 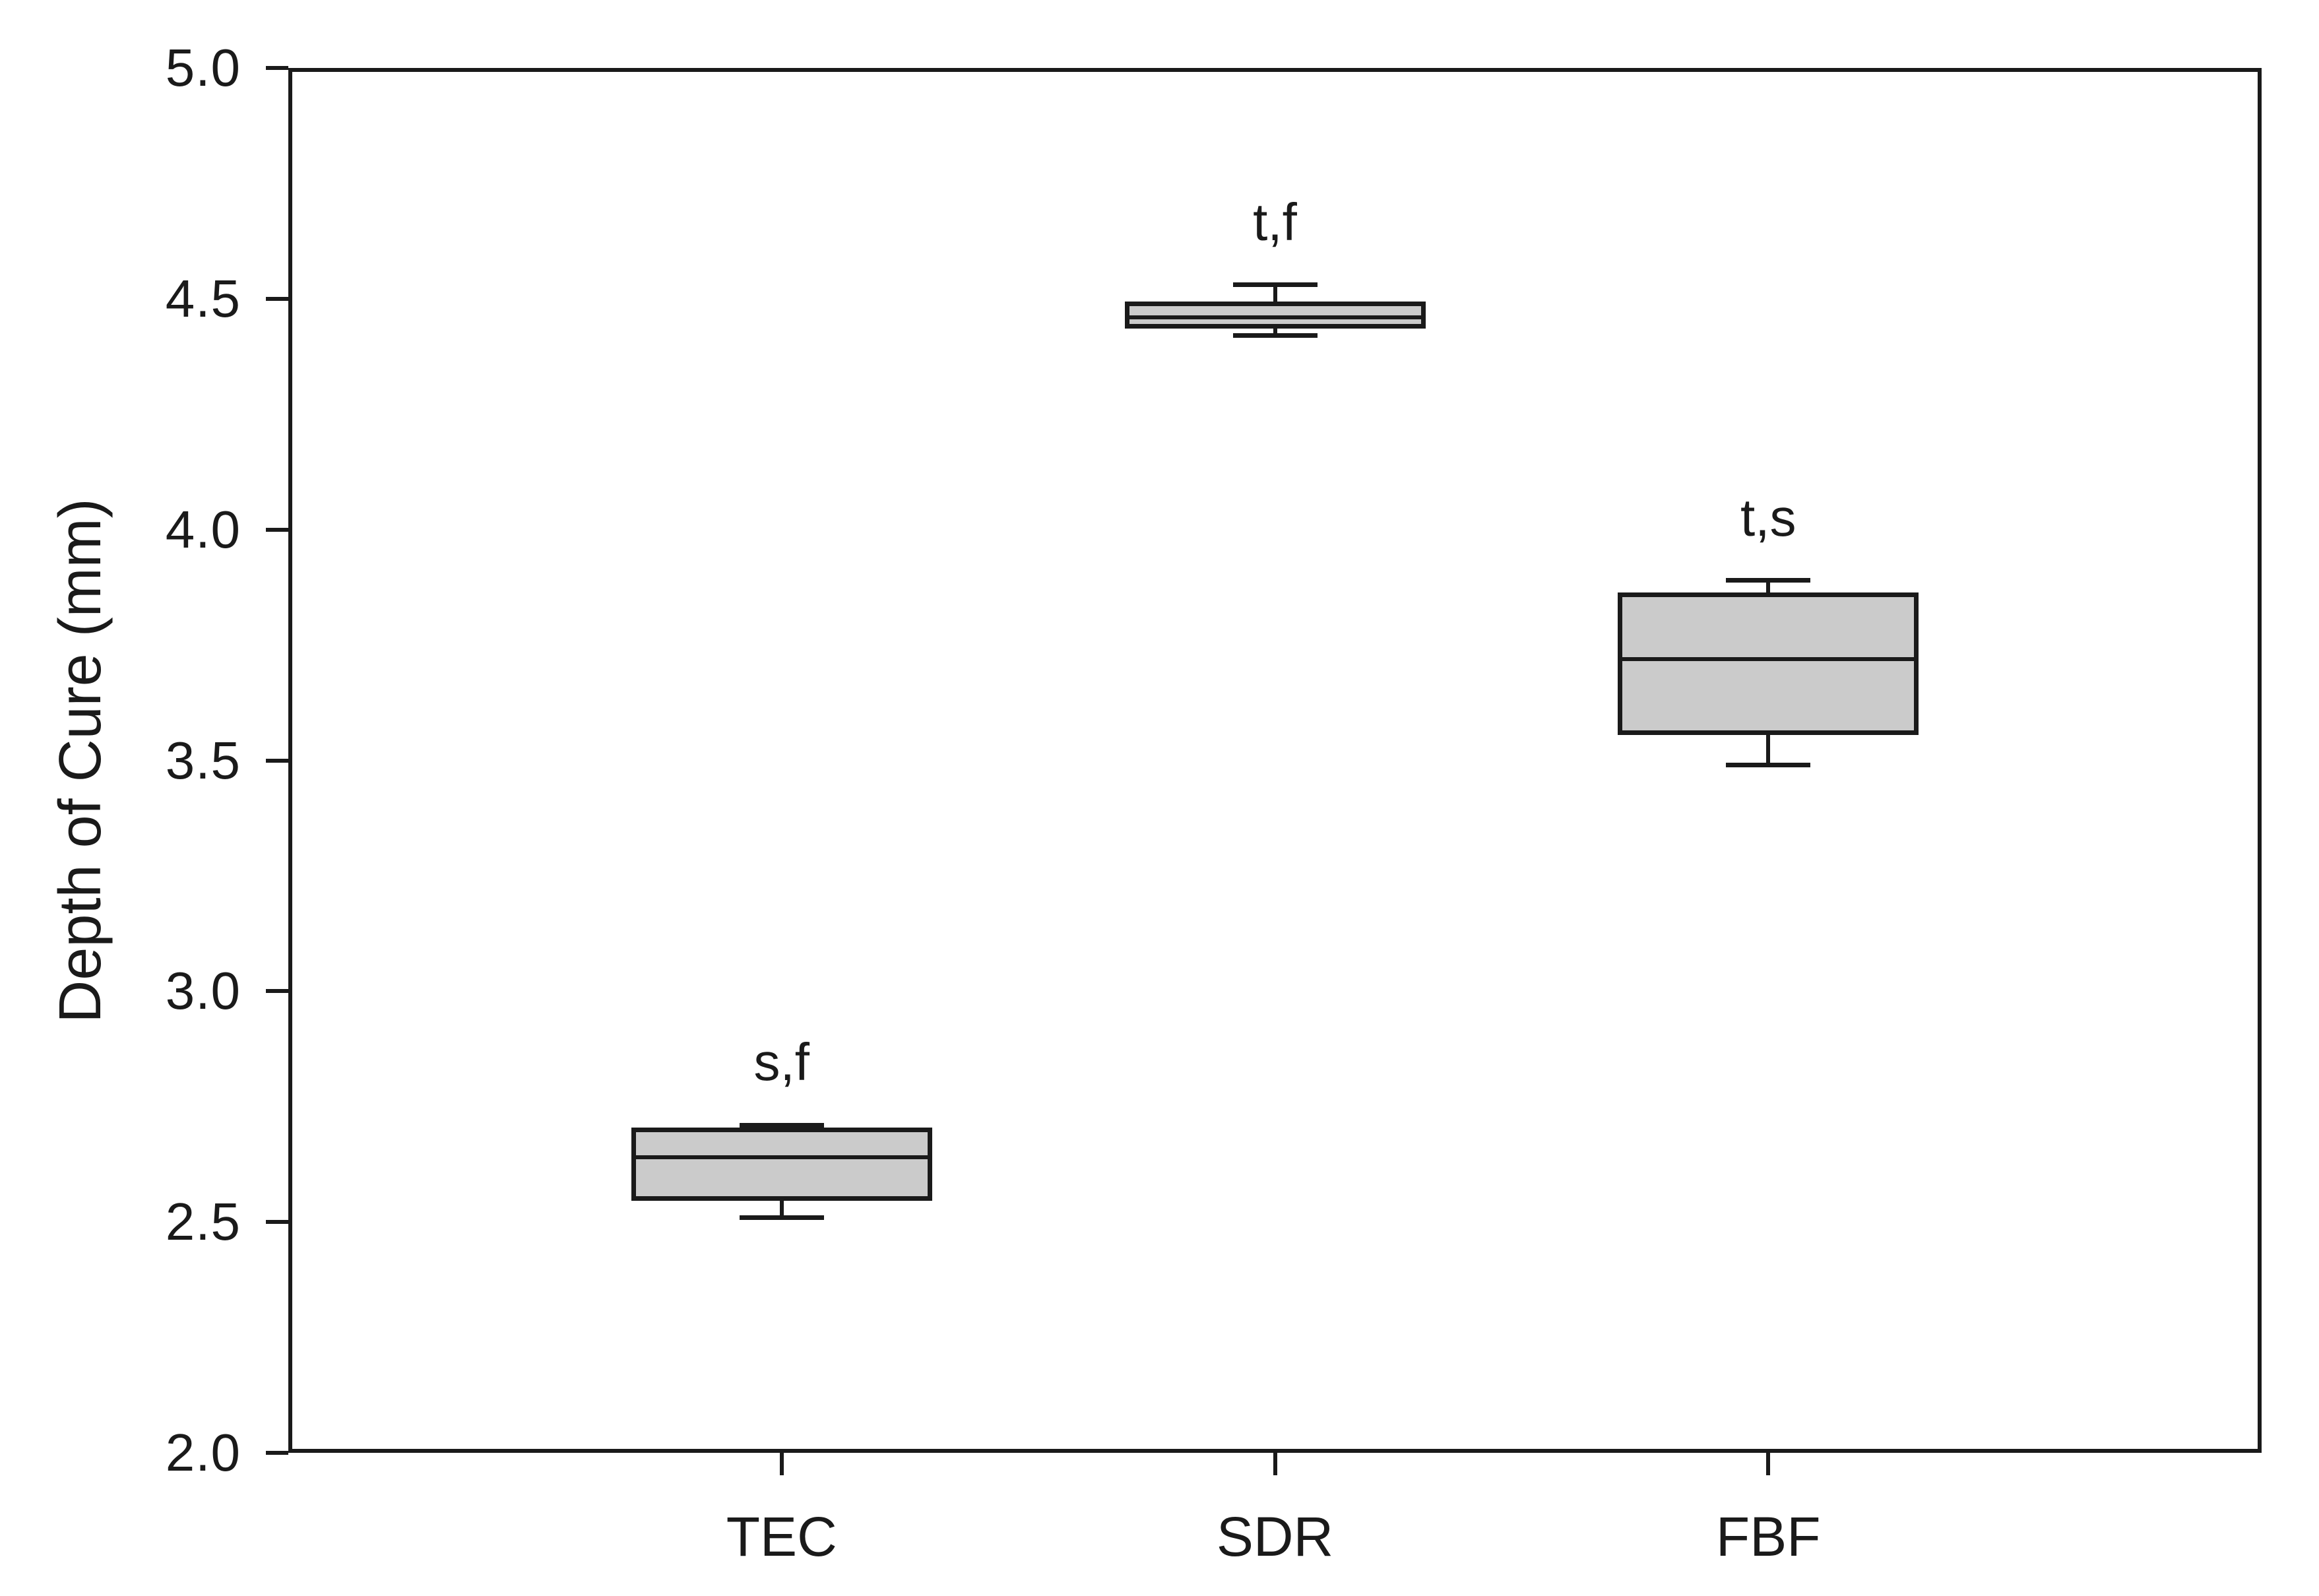 I want to click on x-axis-category-label: TEC, so click(x=781, y=1537).